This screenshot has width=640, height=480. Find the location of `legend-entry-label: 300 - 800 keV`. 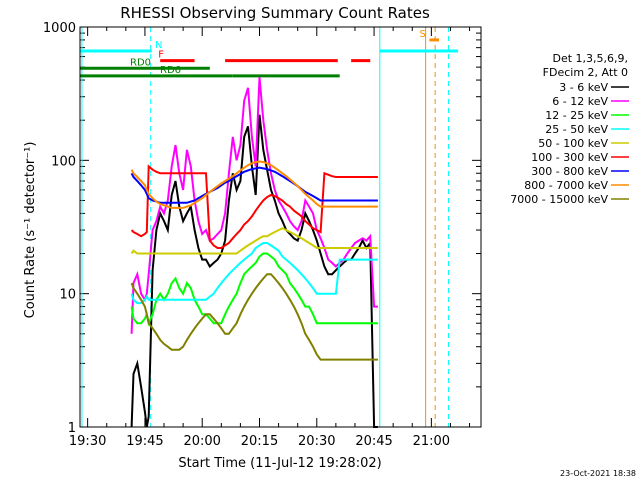

legend-entry-label: 300 - 800 keV is located at coordinates (569, 171).